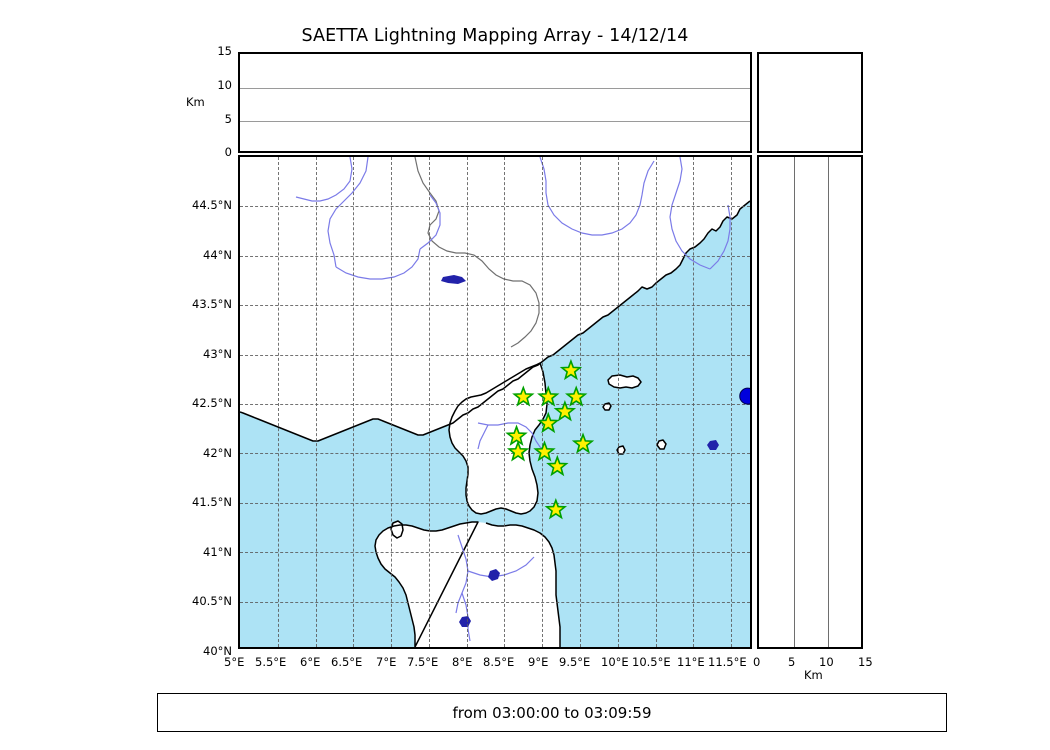 The image size is (1050, 750). I want to click on map-xtick-9.5: 9.5°E, so click(575, 662).